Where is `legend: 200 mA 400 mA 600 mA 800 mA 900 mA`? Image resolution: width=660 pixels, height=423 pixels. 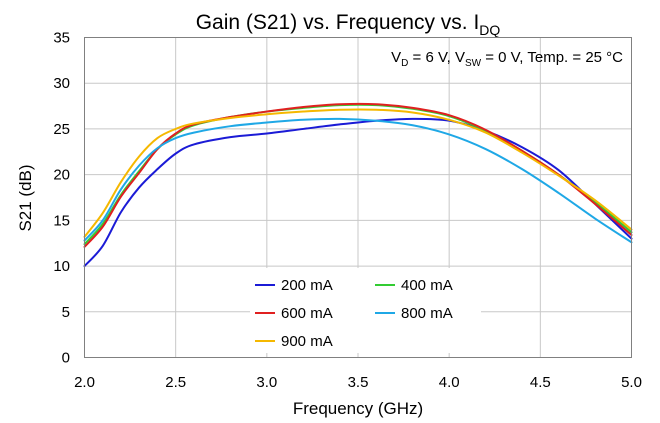
legend: 200 mA 400 mA 600 mA 800 mA 900 mA is located at coordinates (365, 310).